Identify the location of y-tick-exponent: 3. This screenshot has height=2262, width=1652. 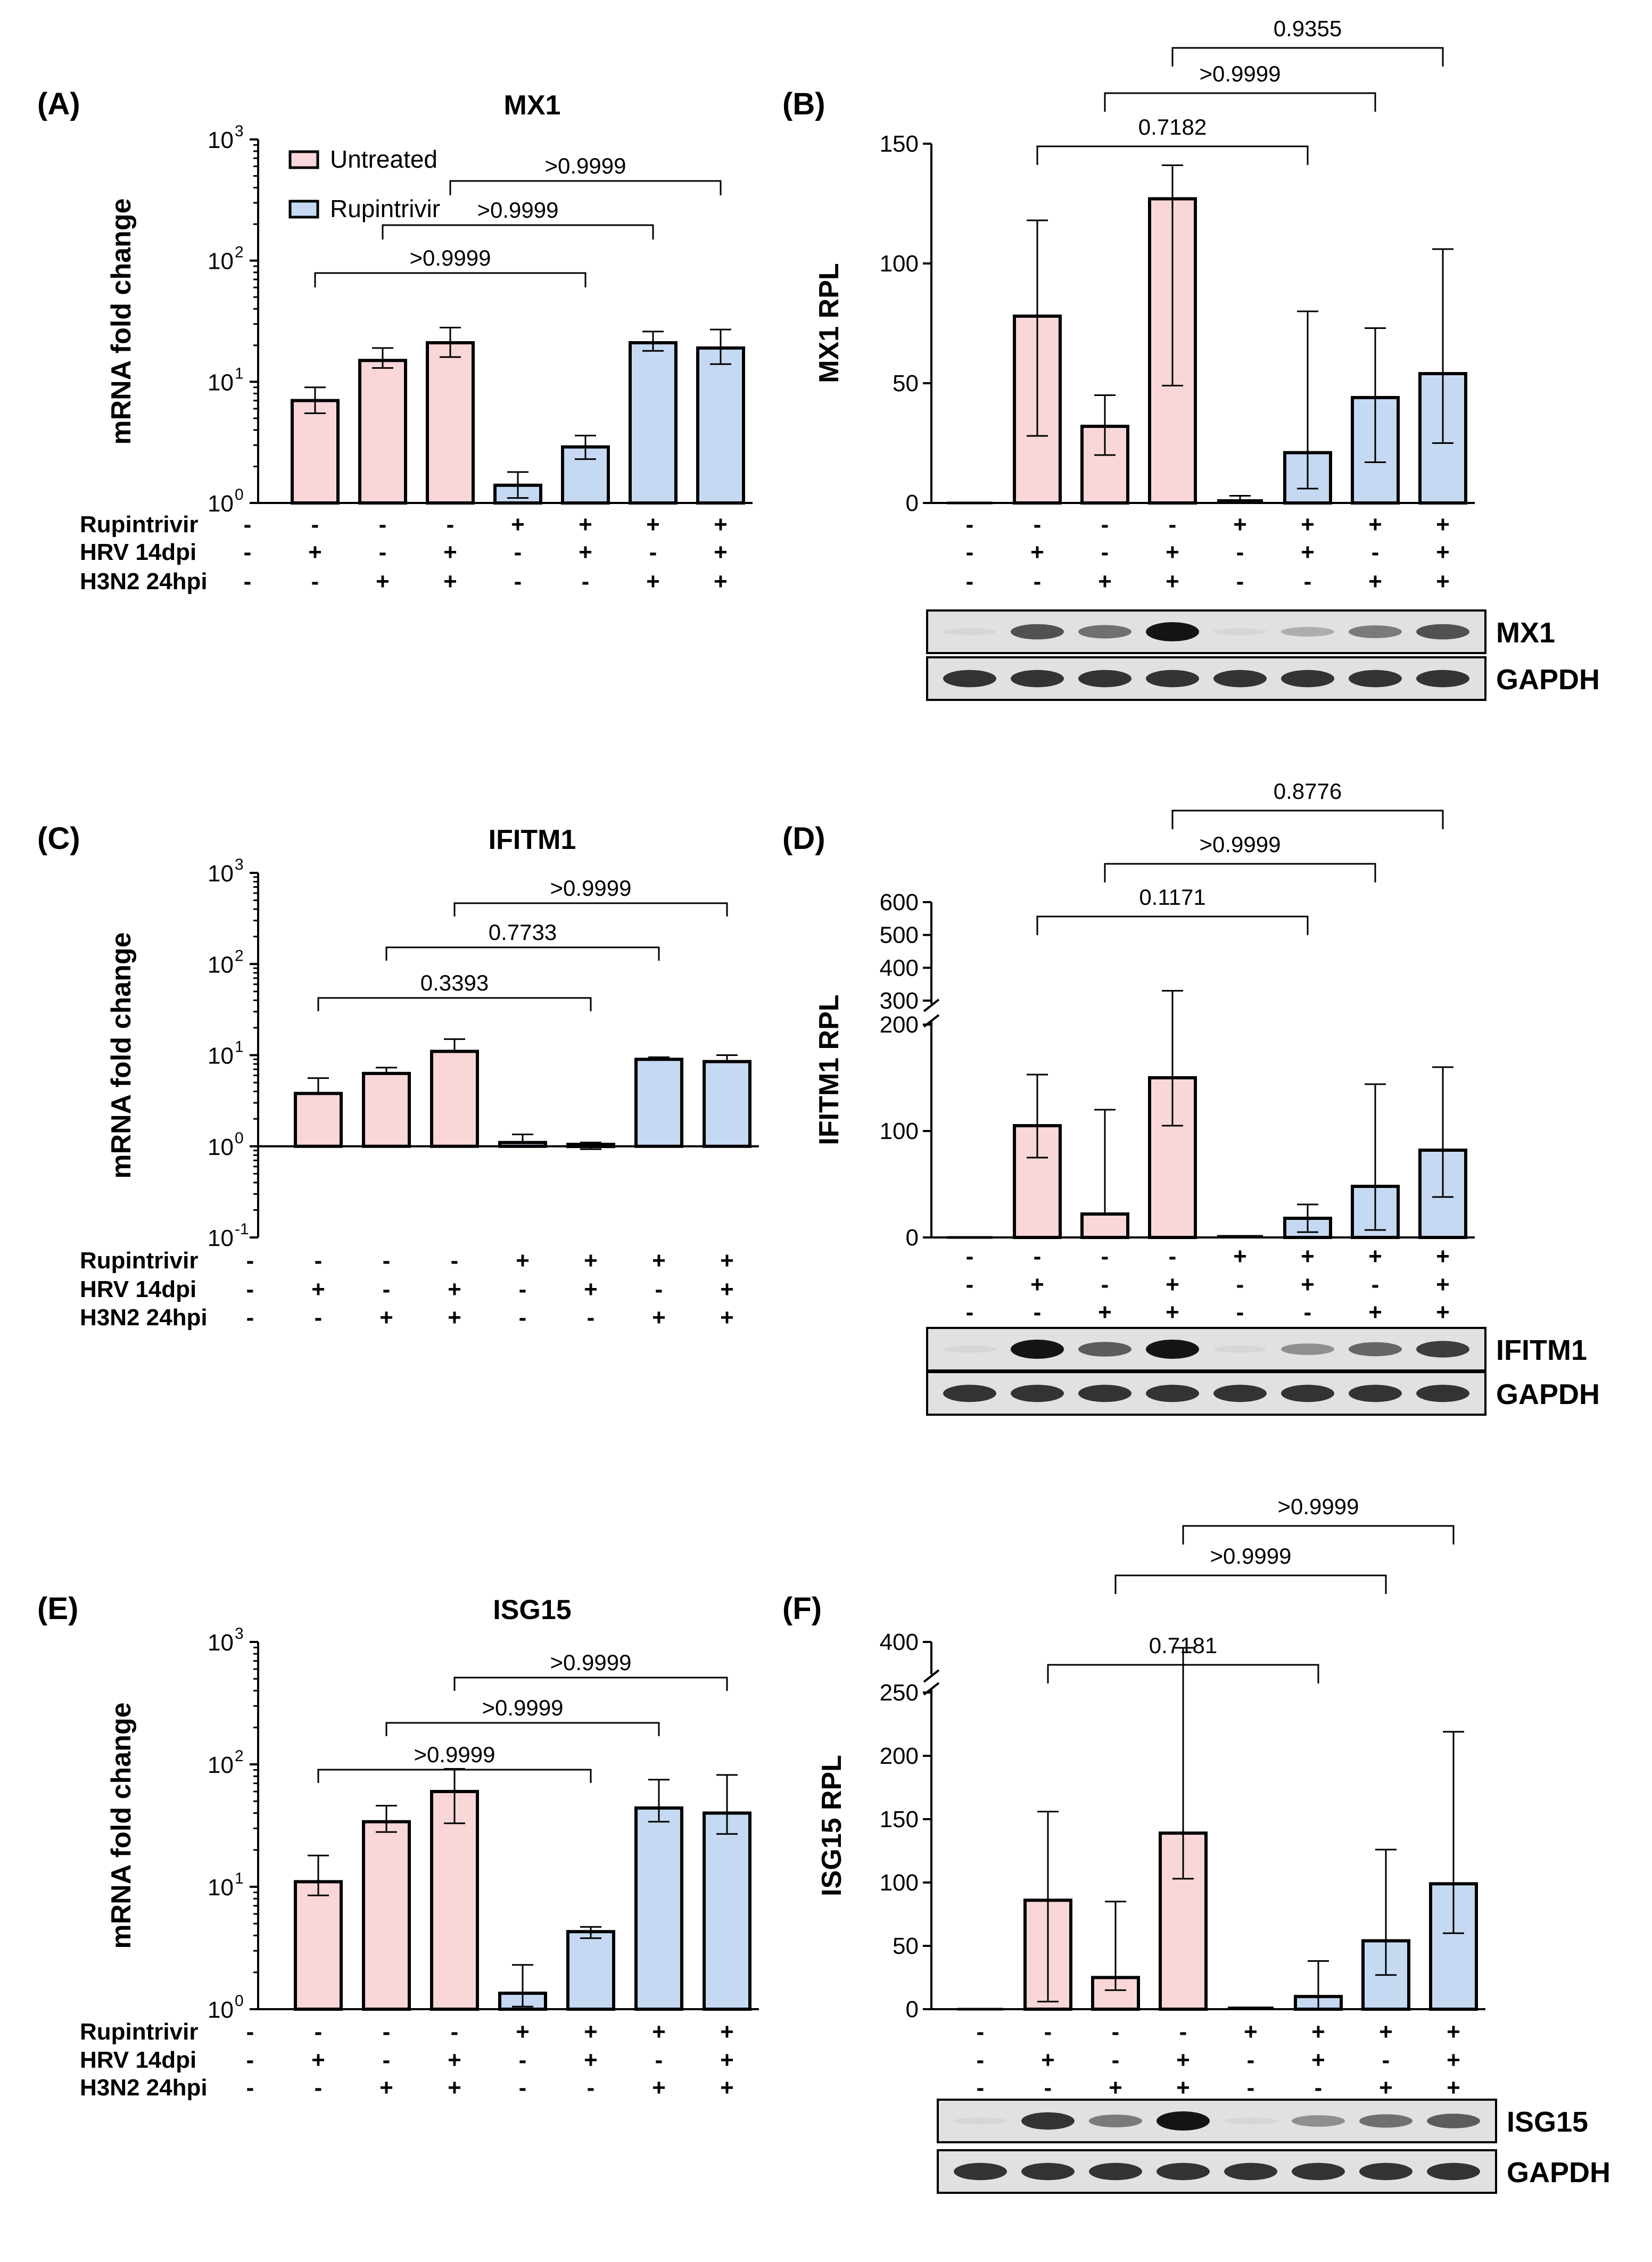
(240, 1633).